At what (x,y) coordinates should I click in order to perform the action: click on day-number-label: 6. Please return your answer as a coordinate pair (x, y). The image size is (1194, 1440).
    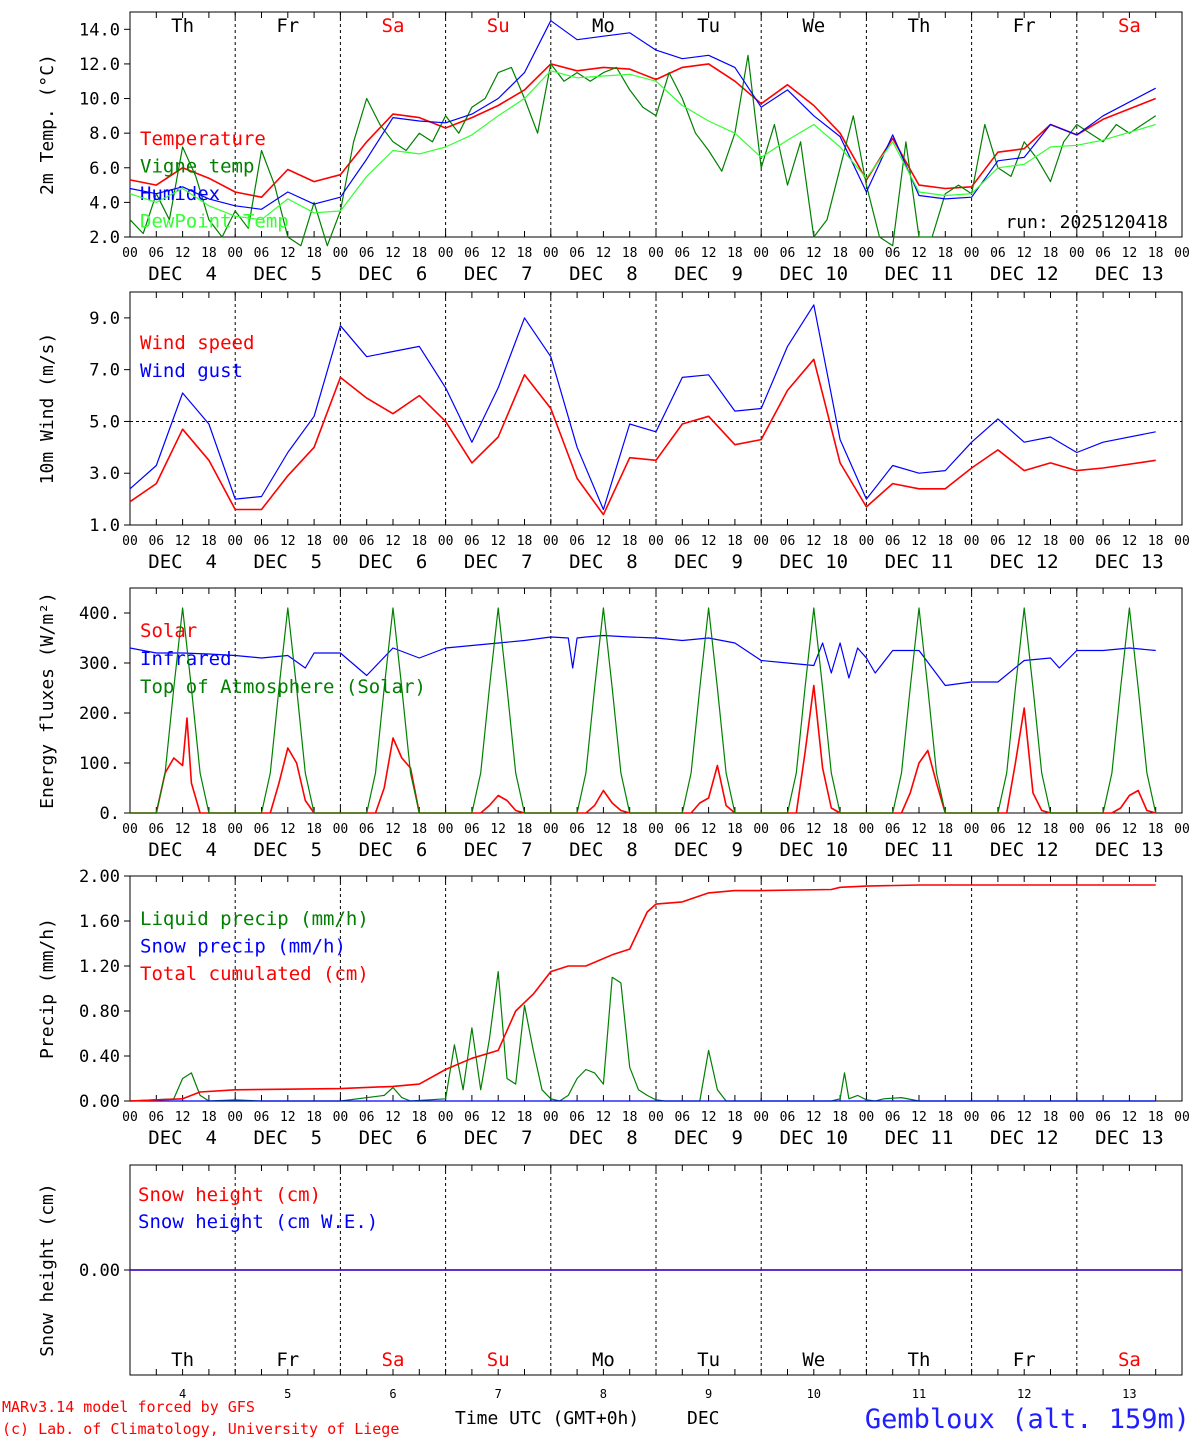
    Looking at the image, I should click on (392, 1394).